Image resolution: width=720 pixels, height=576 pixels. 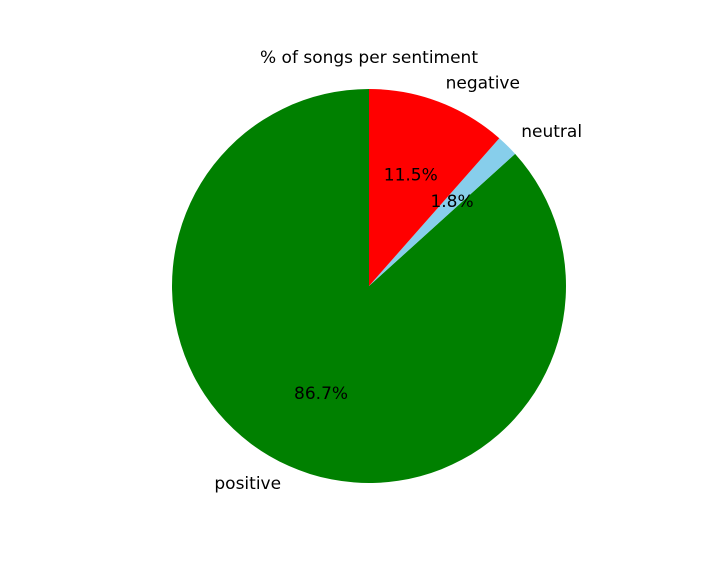 I want to click on slice-label-negative: negative, so click(x=483, y=83).